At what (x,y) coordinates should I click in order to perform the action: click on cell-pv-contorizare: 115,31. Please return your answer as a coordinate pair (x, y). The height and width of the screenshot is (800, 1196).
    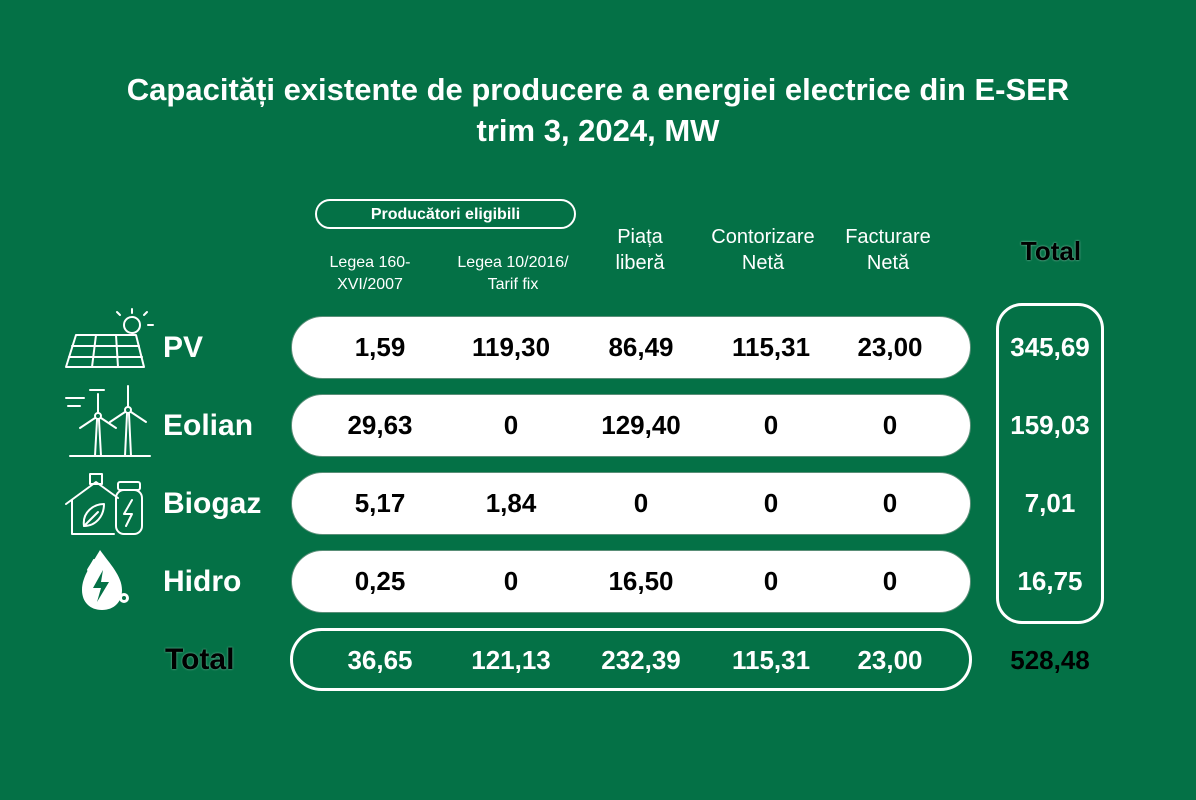
    Looking at the image, I should click on (771, 347).